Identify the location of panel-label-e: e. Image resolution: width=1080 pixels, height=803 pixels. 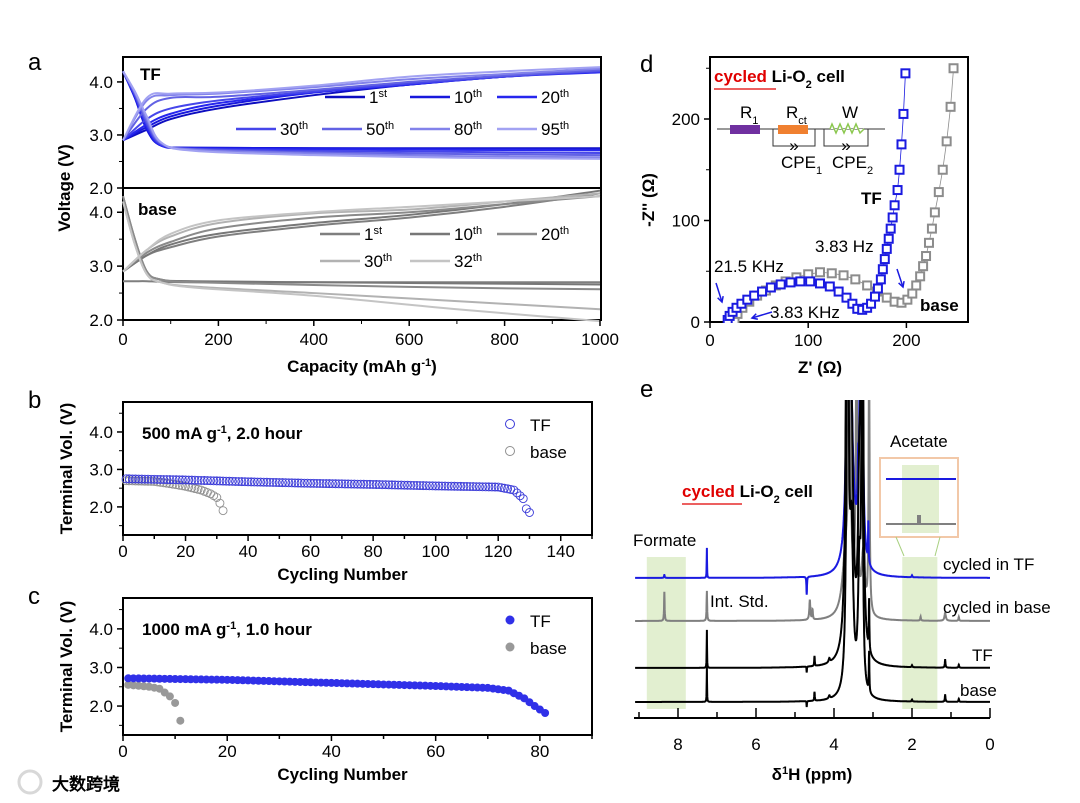
(646, 389).